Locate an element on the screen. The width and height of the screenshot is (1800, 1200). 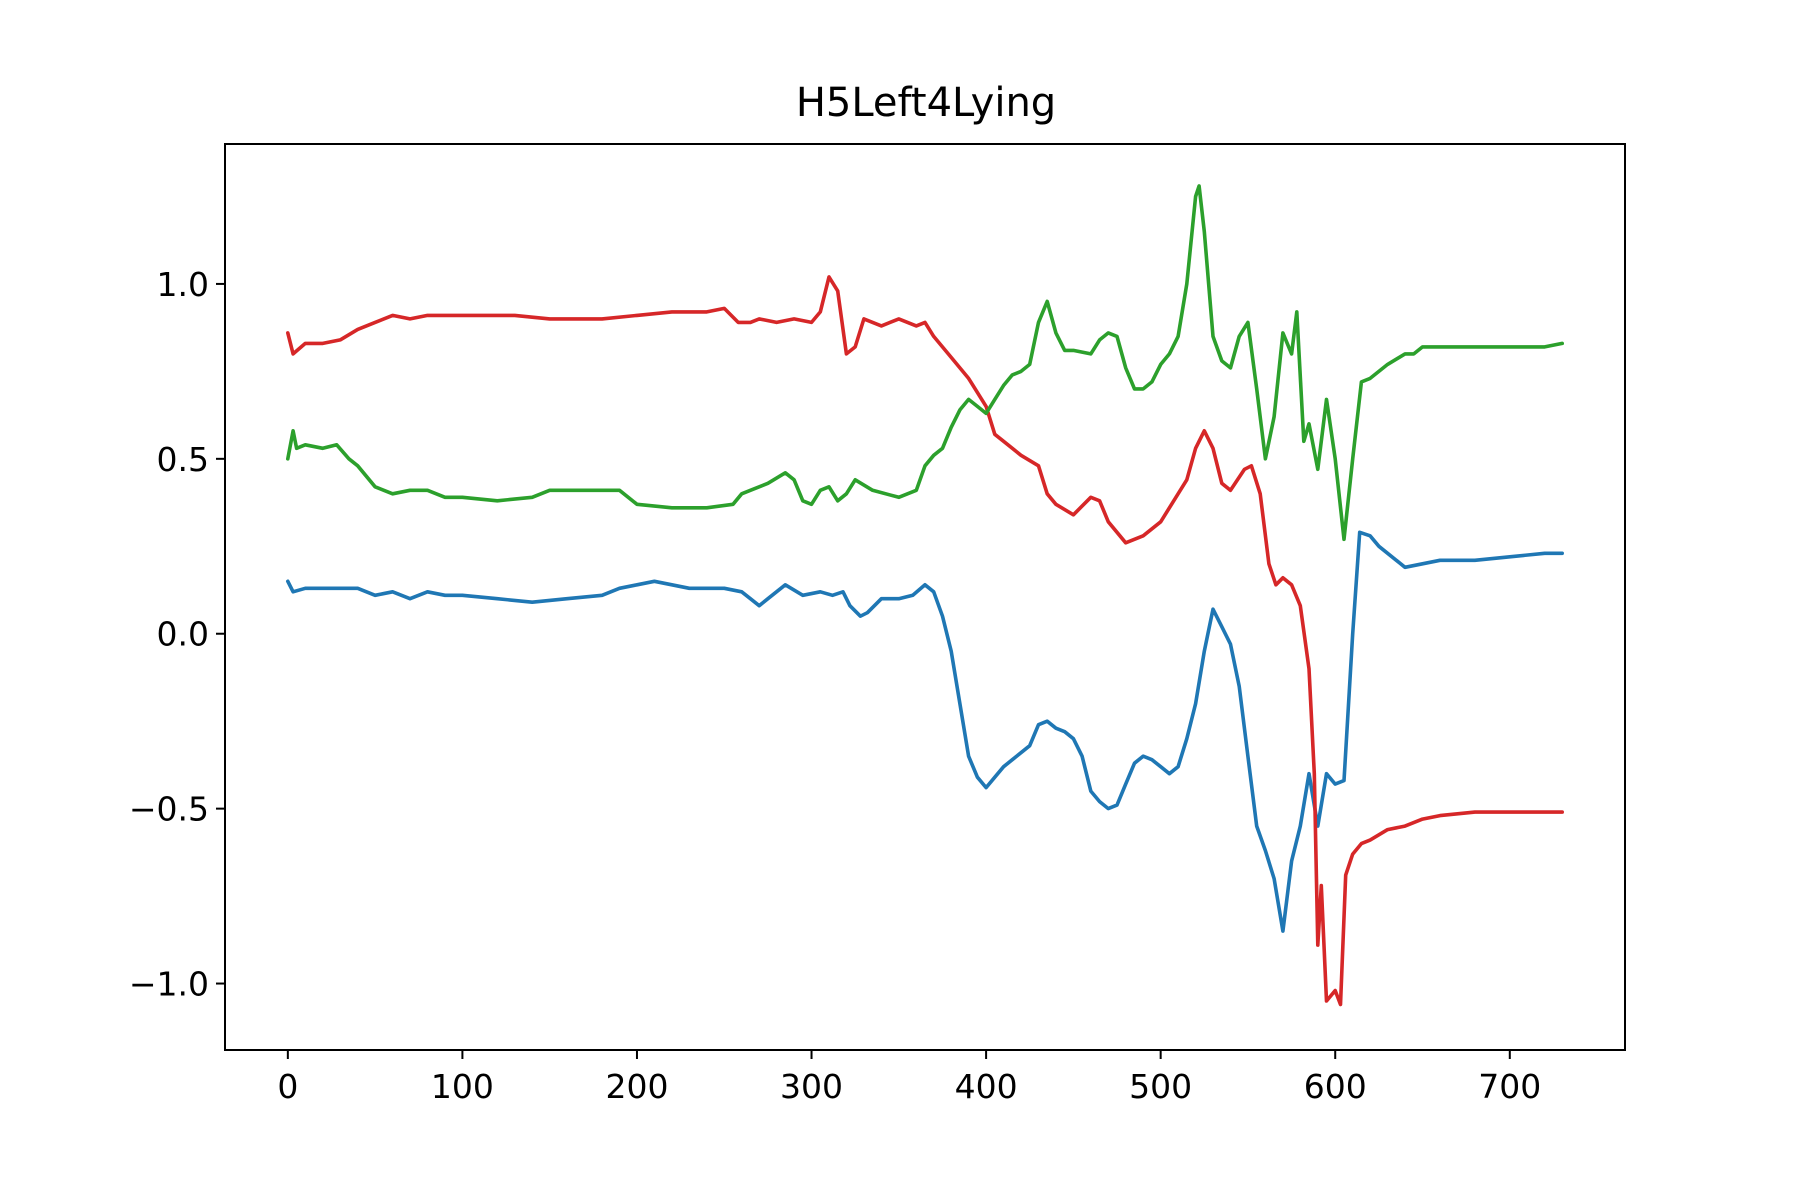
x-tick-label: 600 is located at coordinates (1335, 1086).